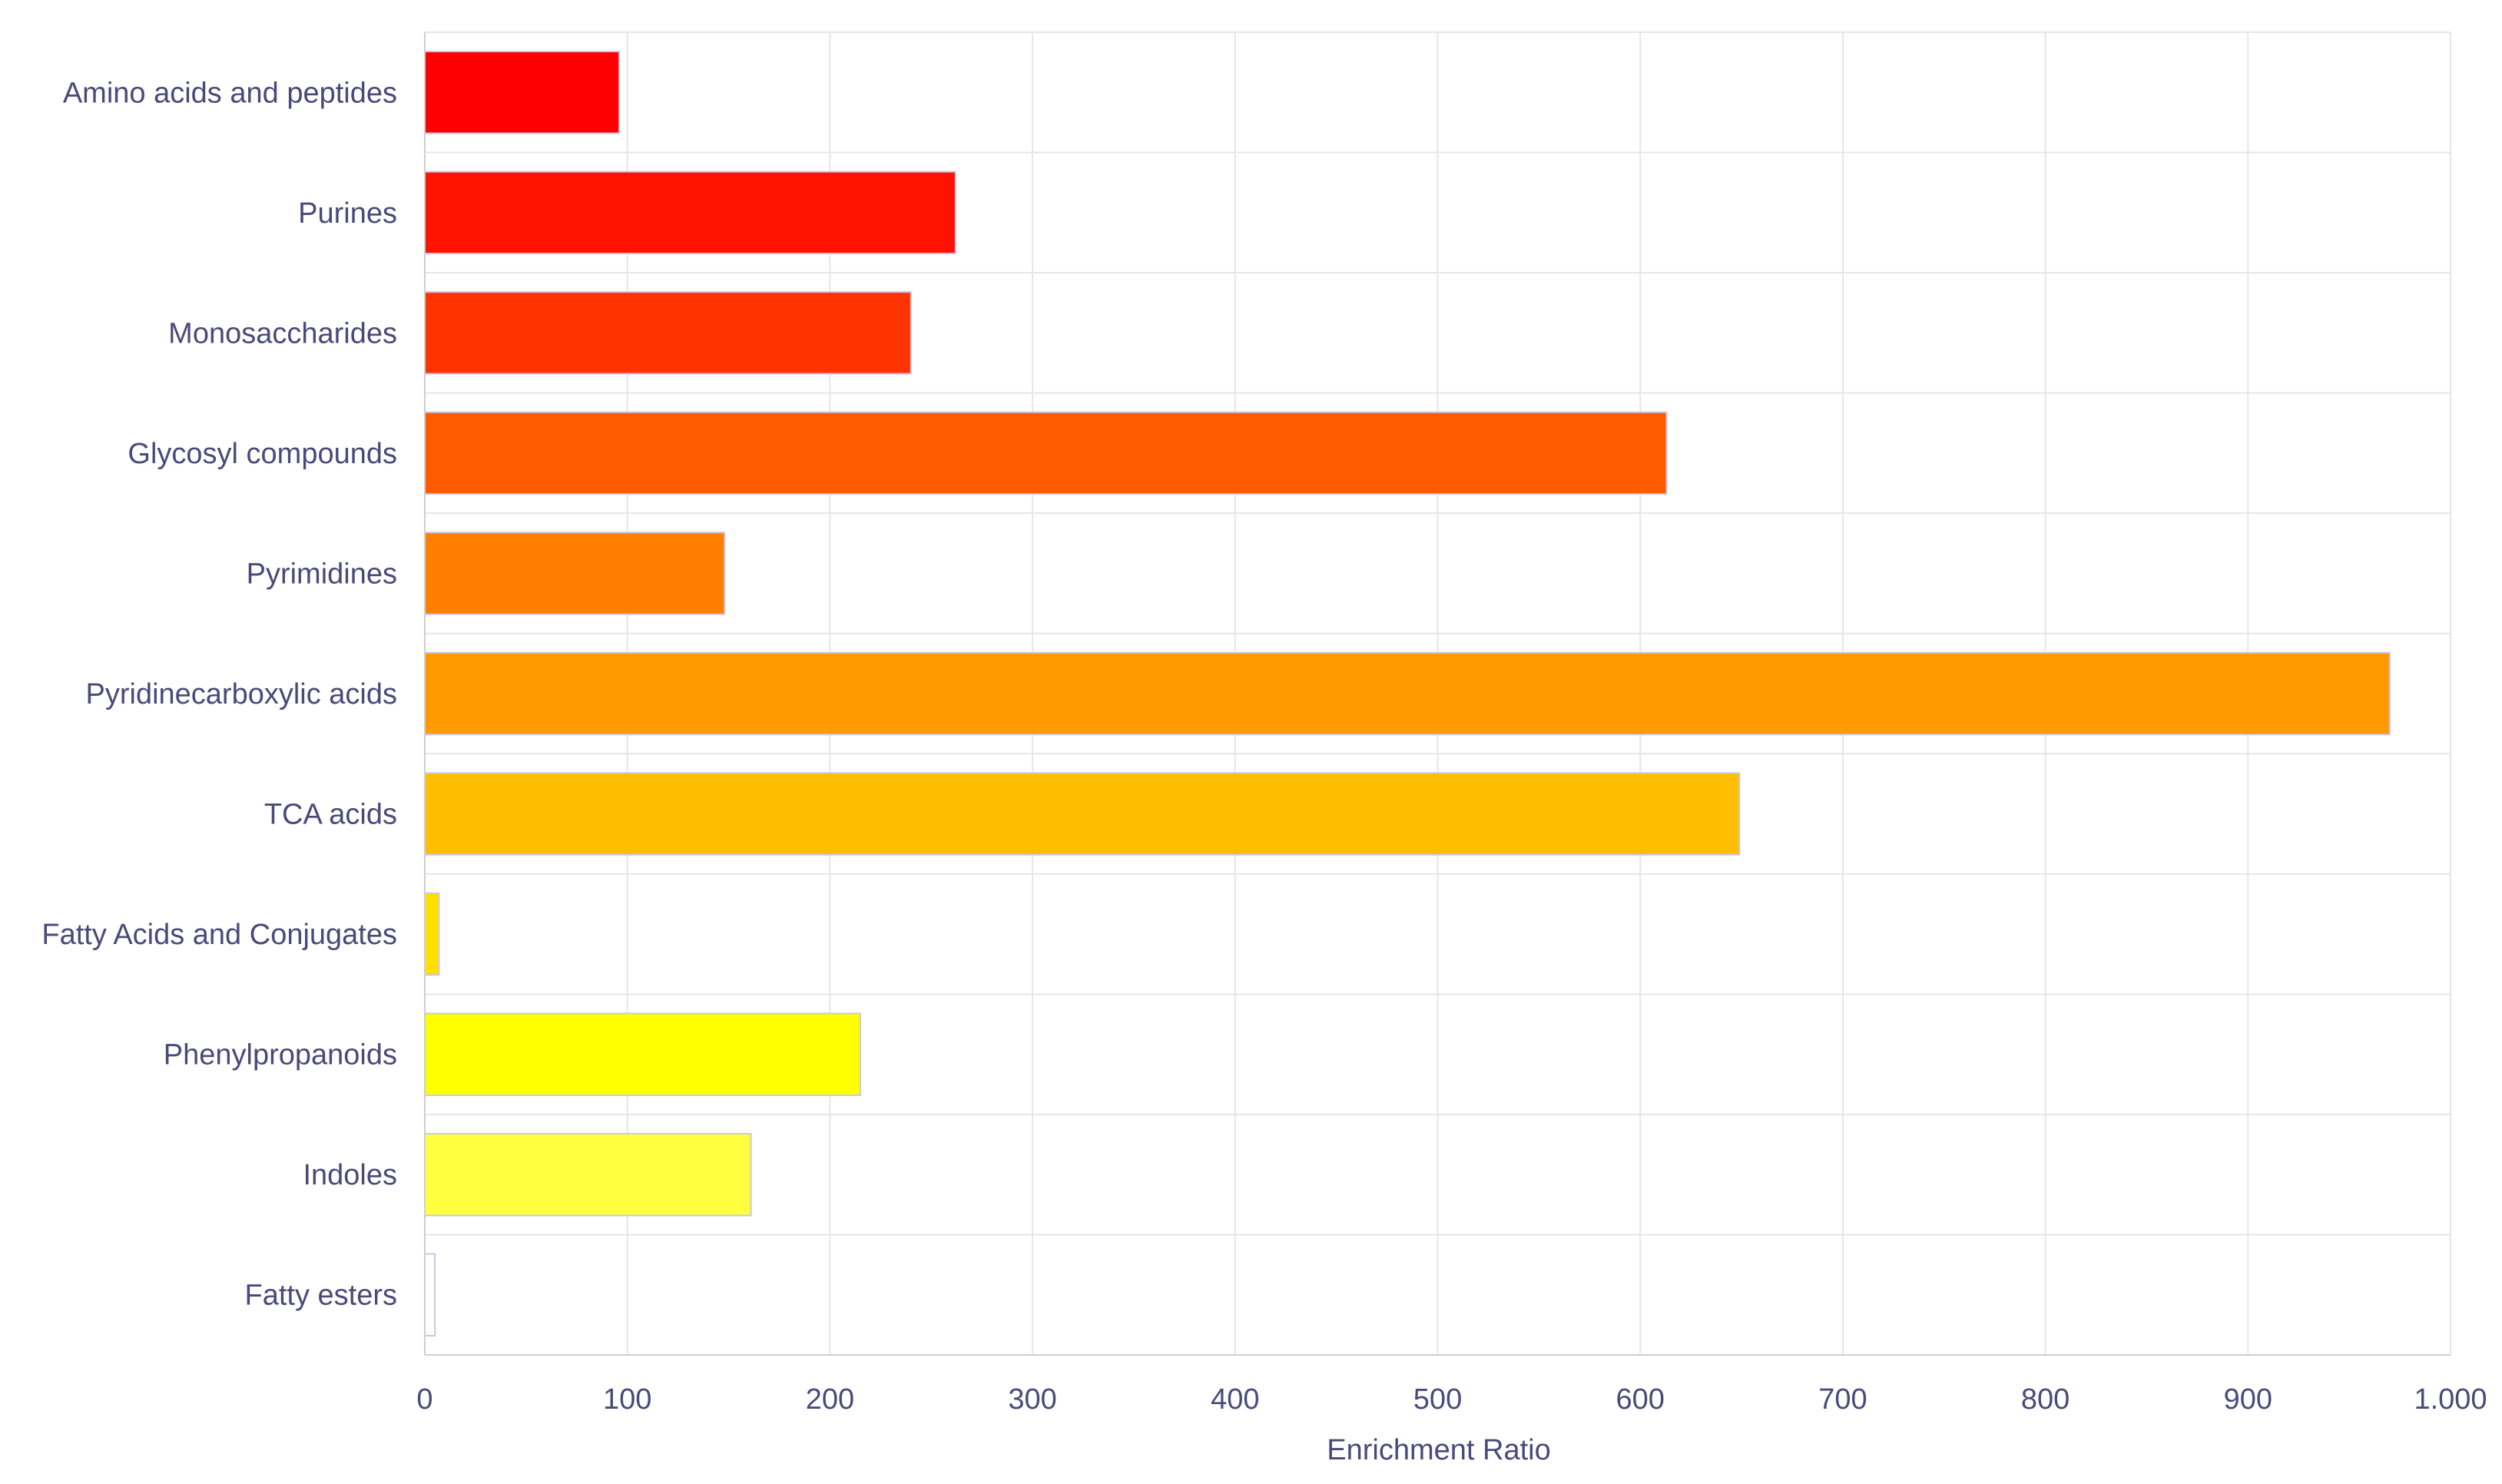  I want to click on category-label: Pyrimidines, so click(322, 574).